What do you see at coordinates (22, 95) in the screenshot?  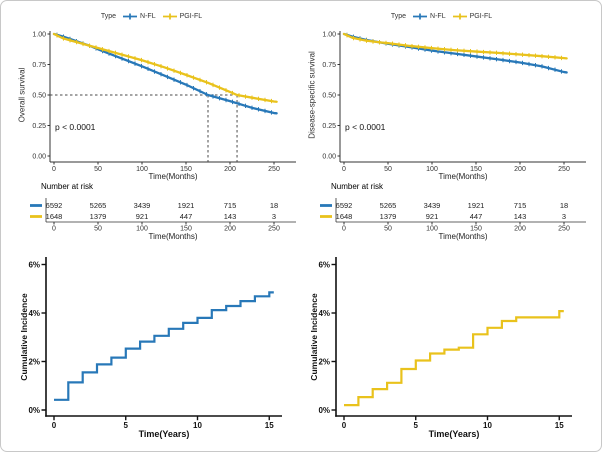 I see `os-y-axis-label: Overall survival` at bounding box center [22, 95].